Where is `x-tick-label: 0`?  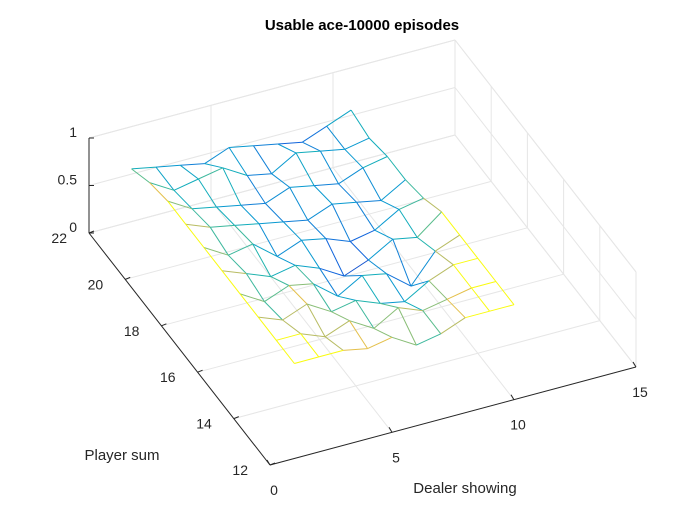
x-tick-label: 0 is located at coordinates (274, 490).